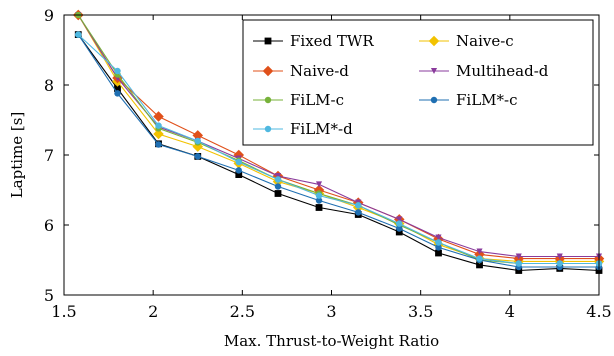 This screenshot has height=356, width=614. I want to click on legend-label: FiLM*-d, so click(321, 129).